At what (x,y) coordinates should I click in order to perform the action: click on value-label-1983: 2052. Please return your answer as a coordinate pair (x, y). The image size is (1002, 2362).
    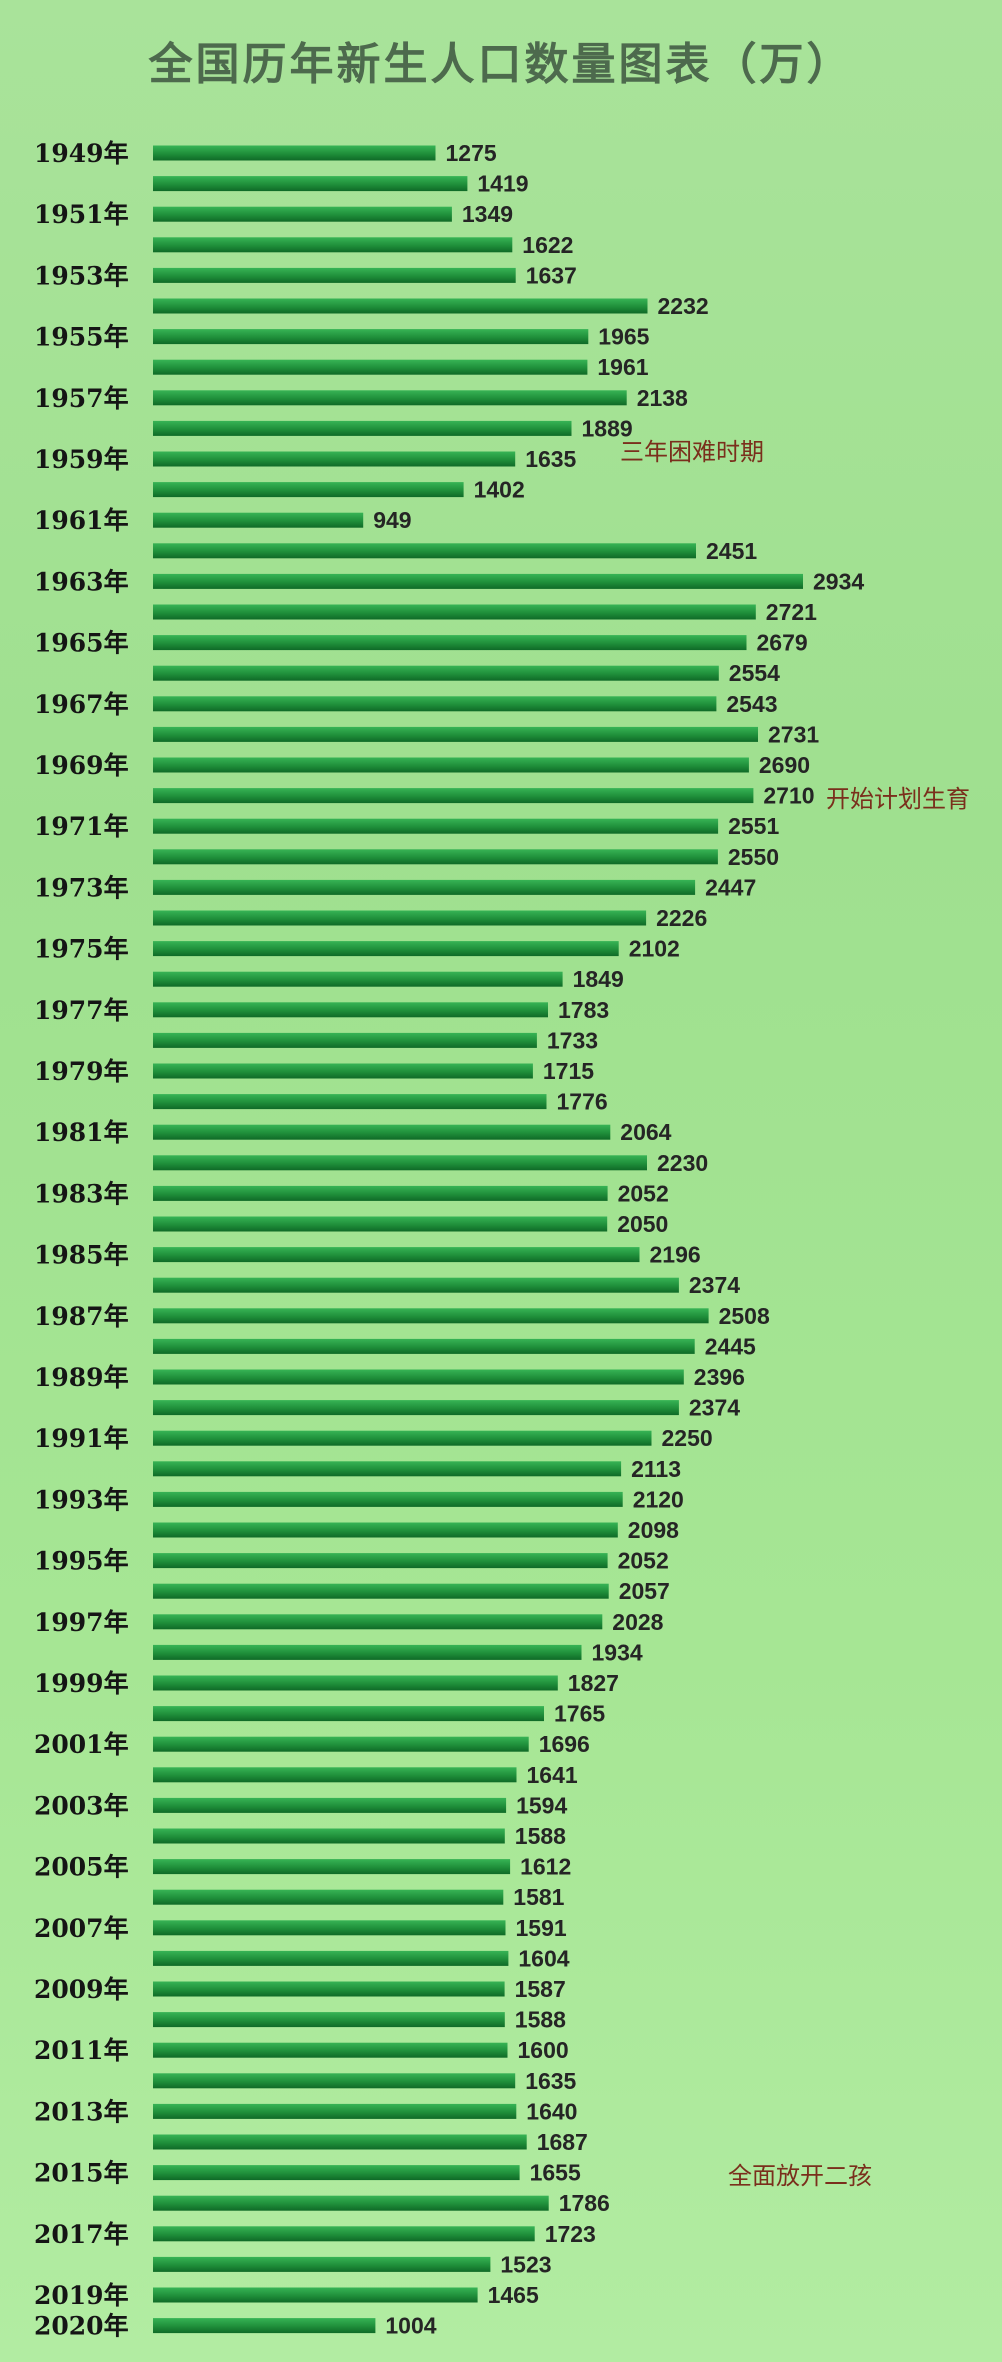
    Looking at the image, I should click on (643, 1193).